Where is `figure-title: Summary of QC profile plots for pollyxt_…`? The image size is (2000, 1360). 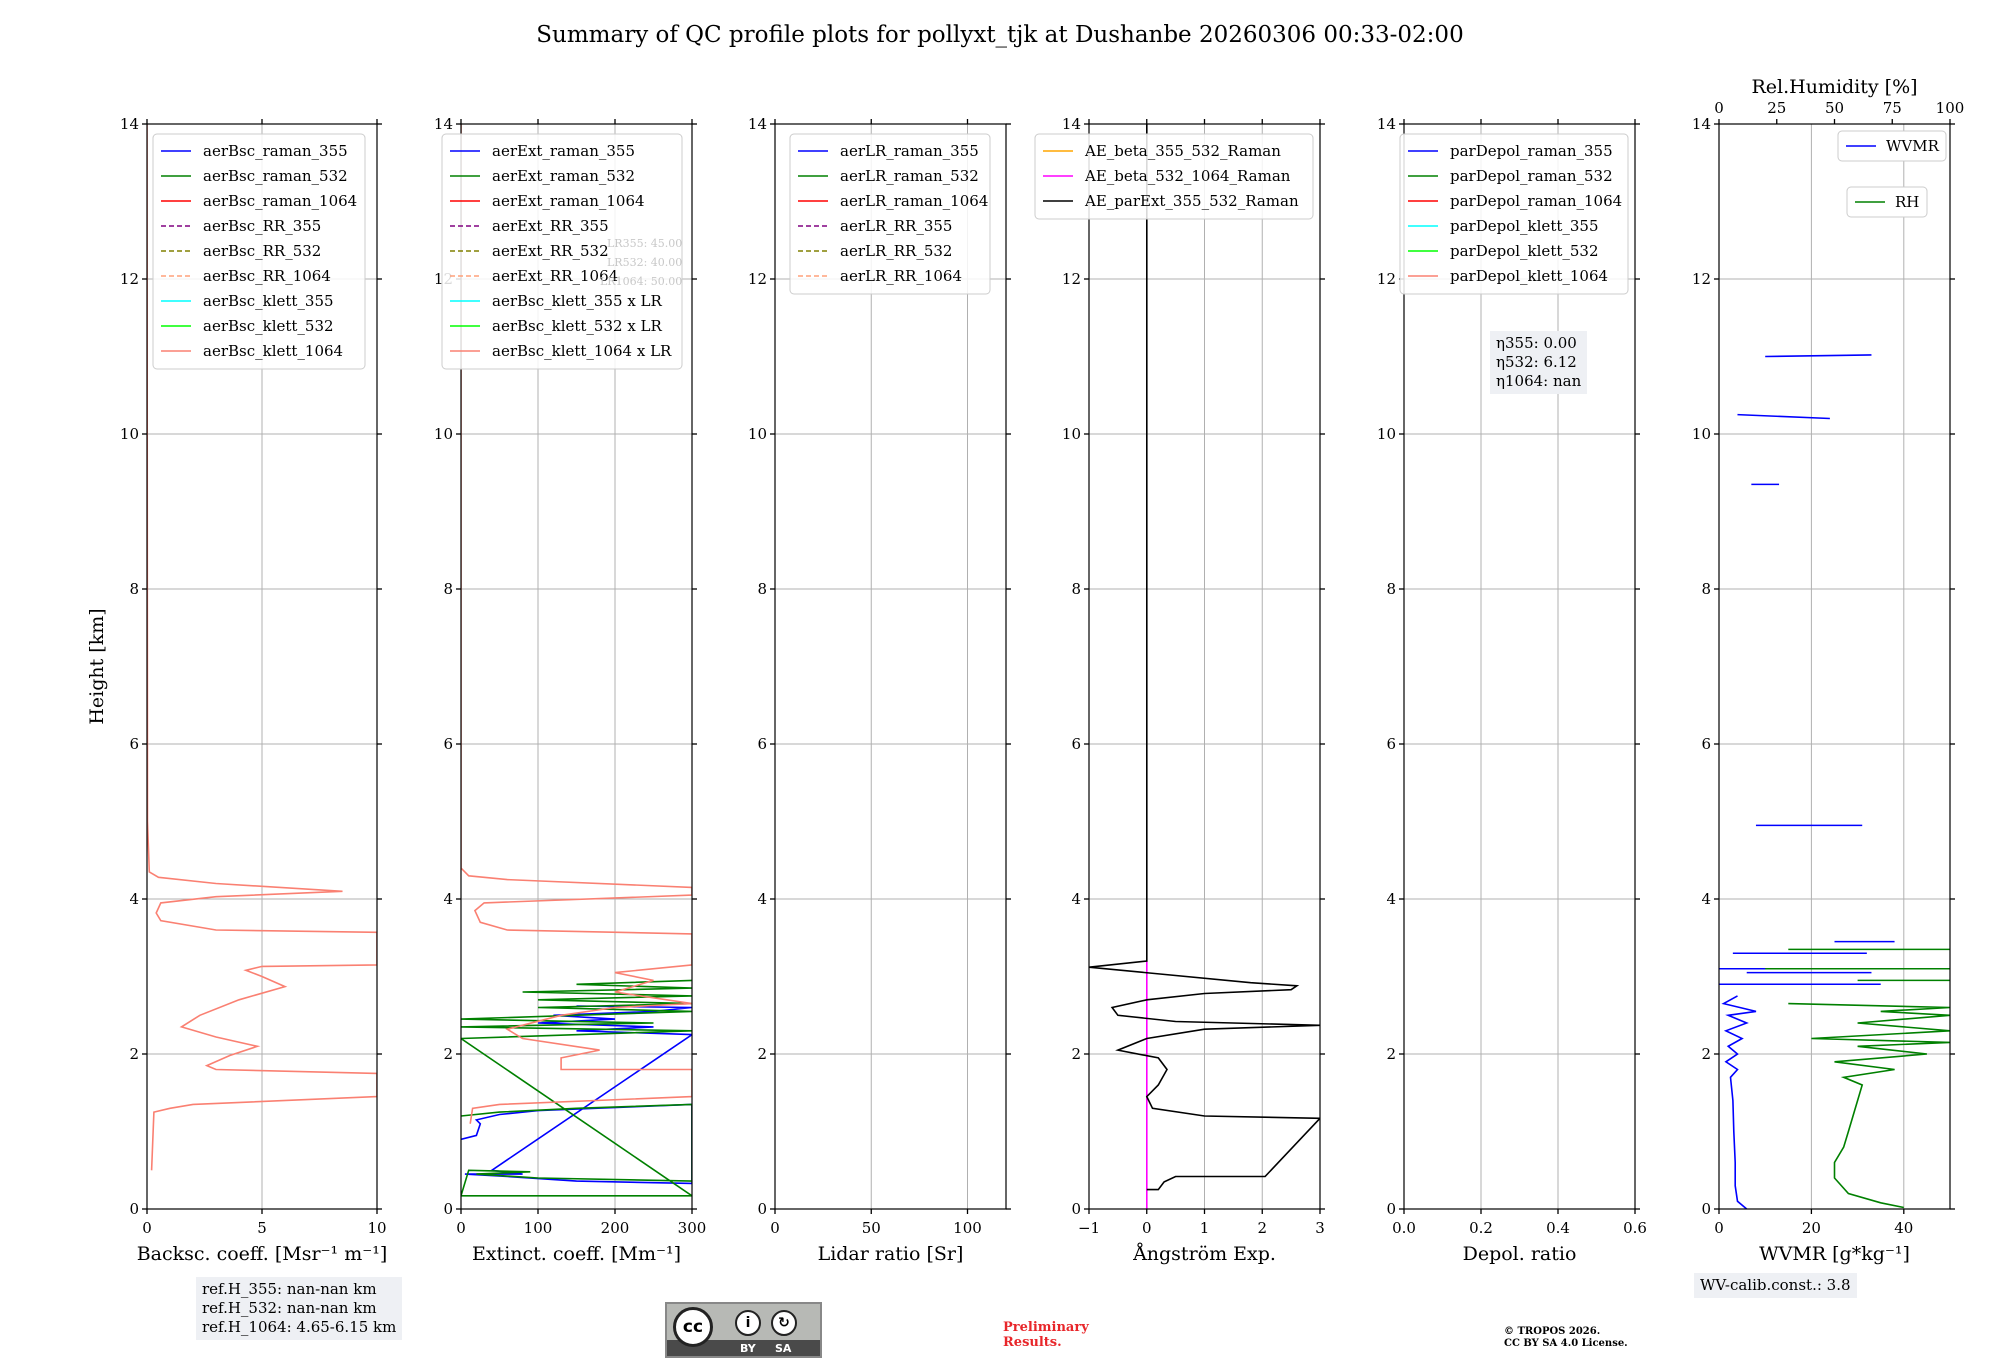 figure-title: Summary of QC profile plots for pollyxt_… is located at coordinates (1000, 35).